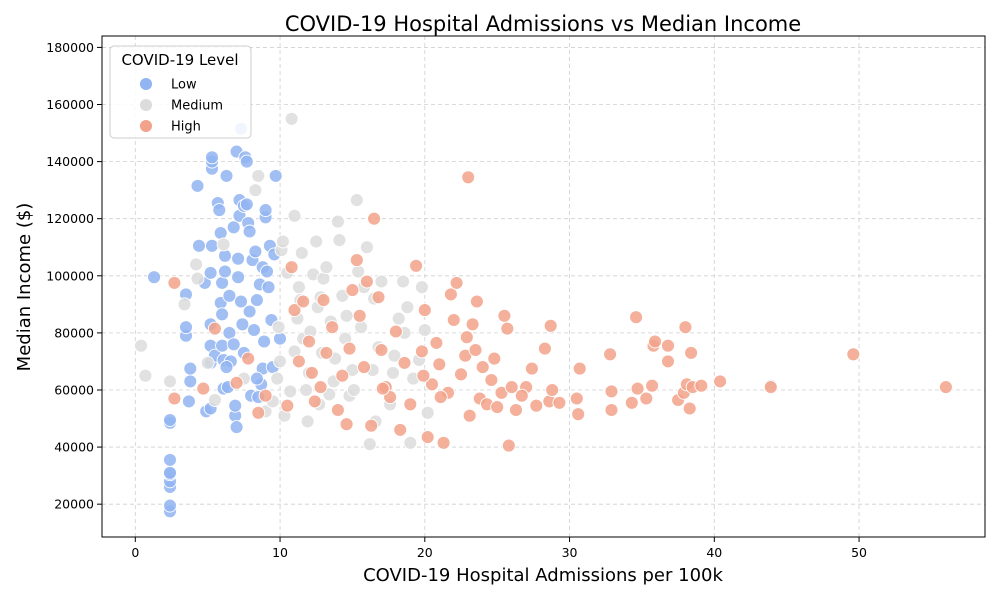 This screenshot has height=600, width=1000. What do you see at coordinates (499, 548) in the screenshot?
I see `x-axis-ticks: 0 10 20 30 40 50` at bounding box center [499, 548].